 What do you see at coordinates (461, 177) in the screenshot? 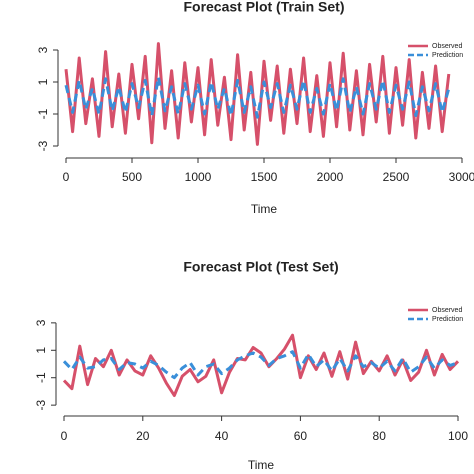
I see `x-tick-label: 3000` at bounding box center [461, 177].